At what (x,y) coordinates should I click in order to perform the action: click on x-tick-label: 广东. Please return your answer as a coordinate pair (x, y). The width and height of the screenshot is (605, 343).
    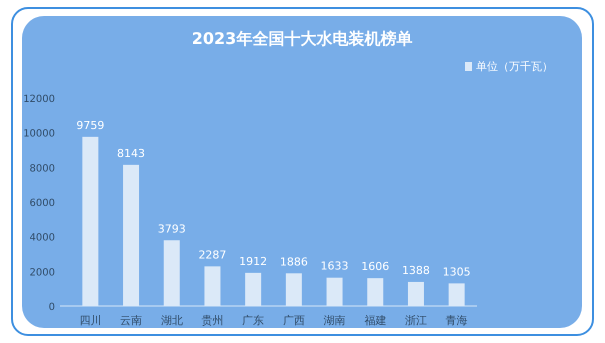
    Looking at the image, I should click on (253, 320).